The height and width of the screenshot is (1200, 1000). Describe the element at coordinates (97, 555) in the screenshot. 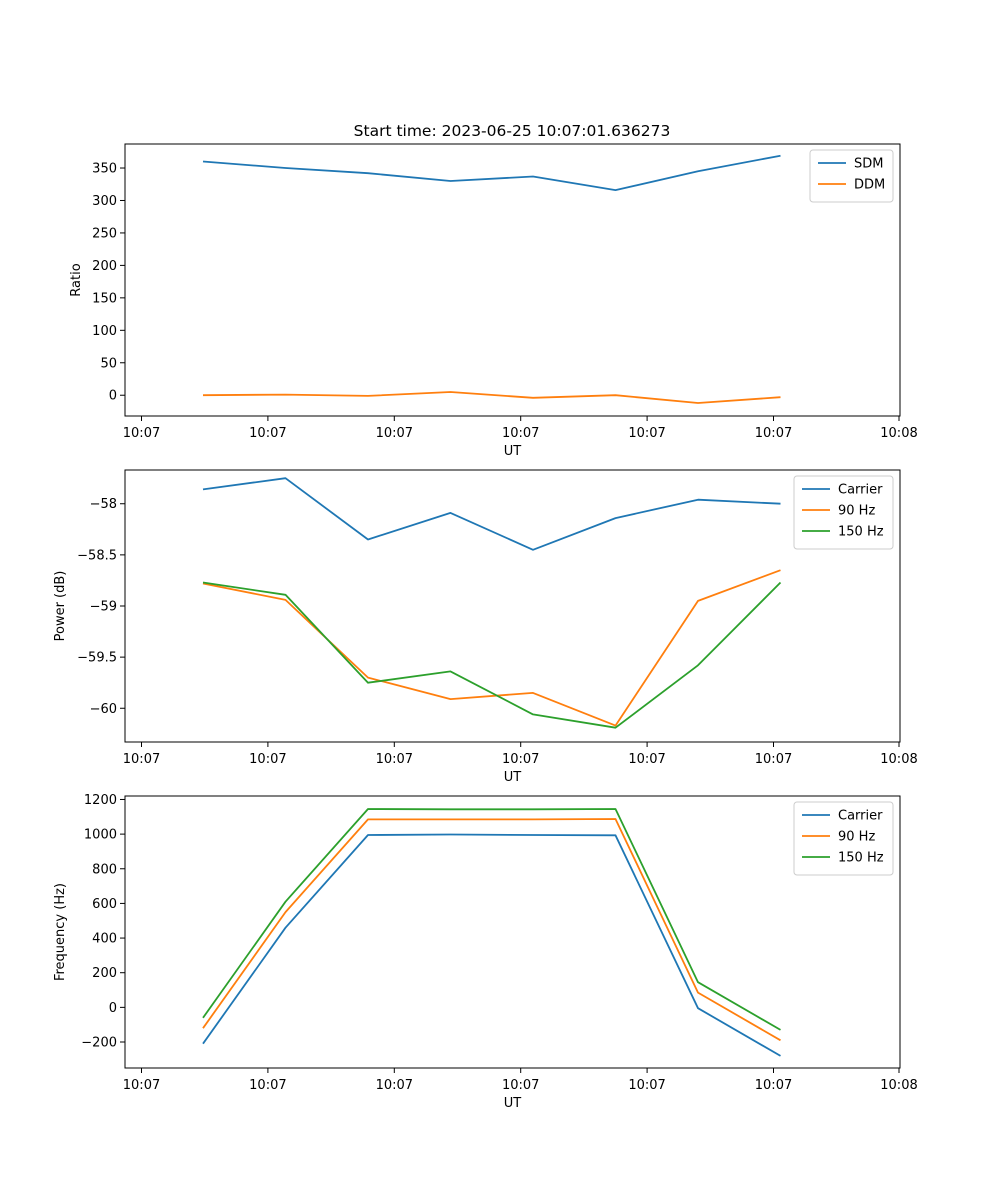

I see `y-tick-label: −58.5` at that location.